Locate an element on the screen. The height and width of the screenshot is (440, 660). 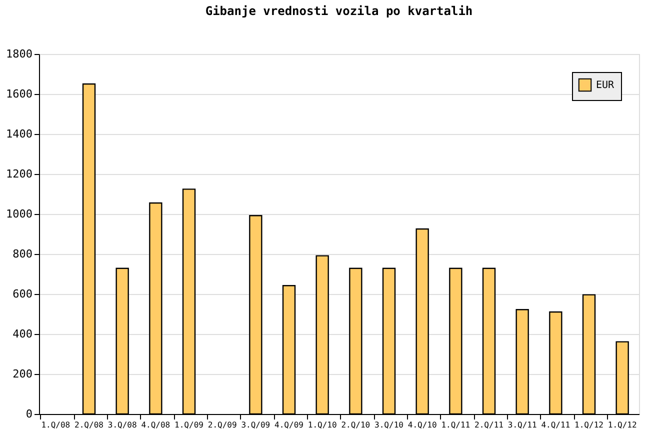
chart-title: Gibanje vrednosti vozila po kvartalih is located at coordinates (339, 11).